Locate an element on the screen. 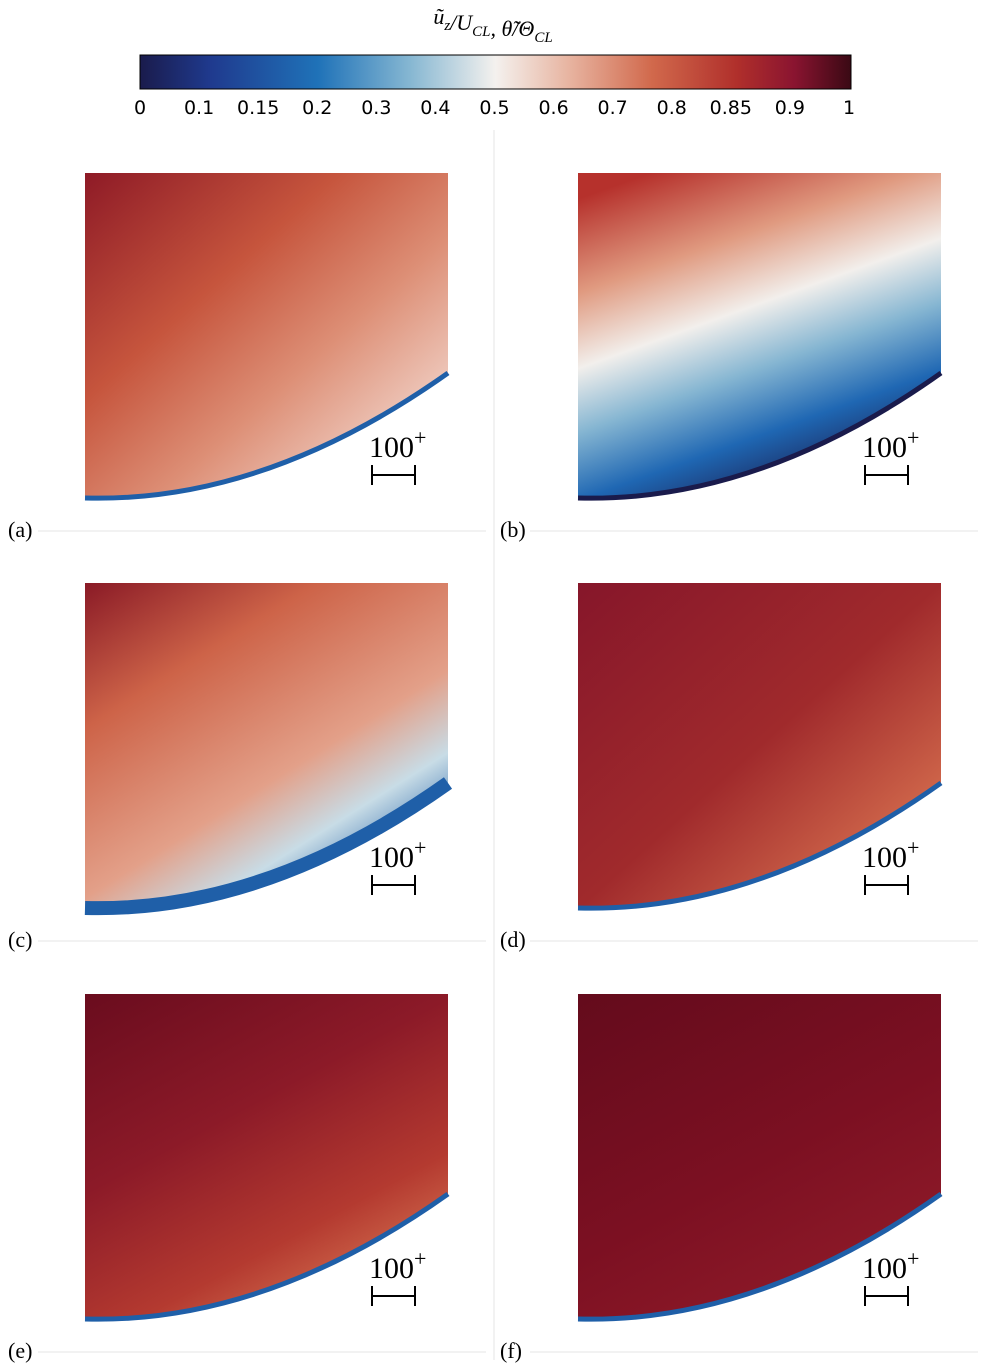 This screenshot has height=1364, width=986. colorbar-tick-label: 0.6 is located at coordinates (553, 108).